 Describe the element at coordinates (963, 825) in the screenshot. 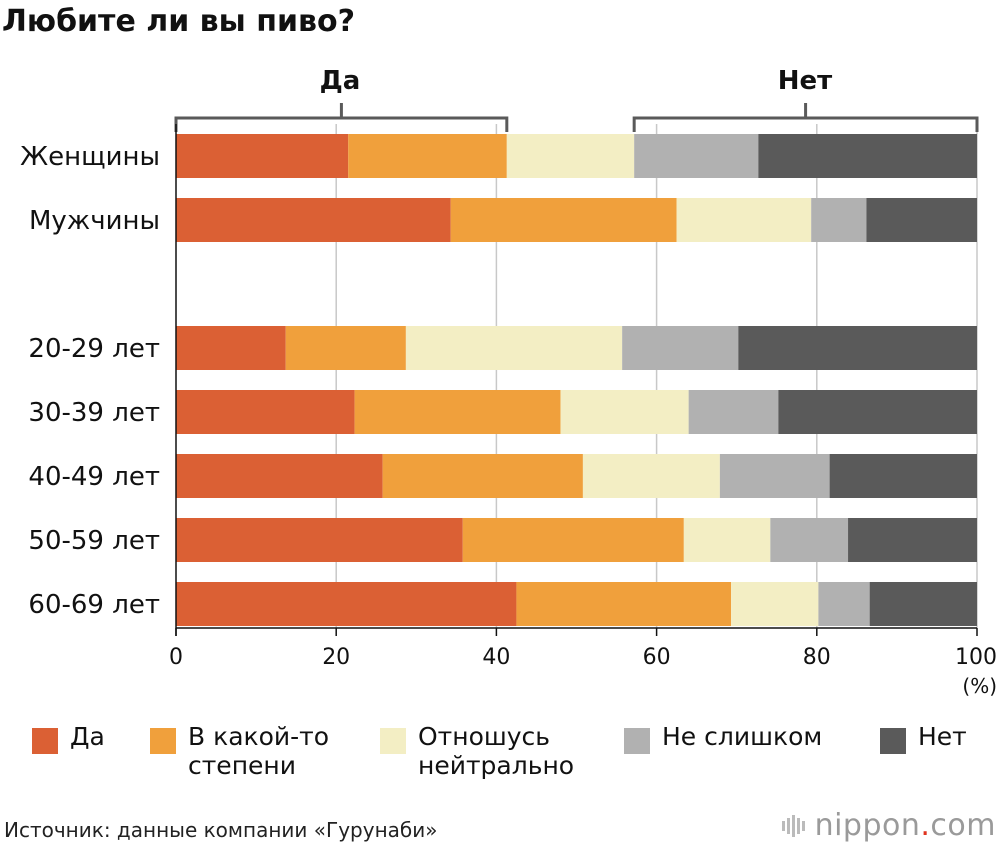

I see `brand-tld: com` at that location.